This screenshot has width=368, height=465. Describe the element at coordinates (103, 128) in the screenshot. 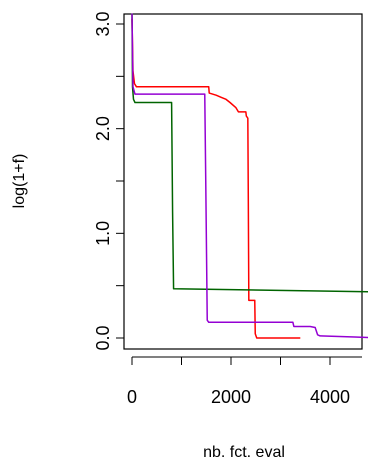

I see `y-tick-label: 2.0` at that location.